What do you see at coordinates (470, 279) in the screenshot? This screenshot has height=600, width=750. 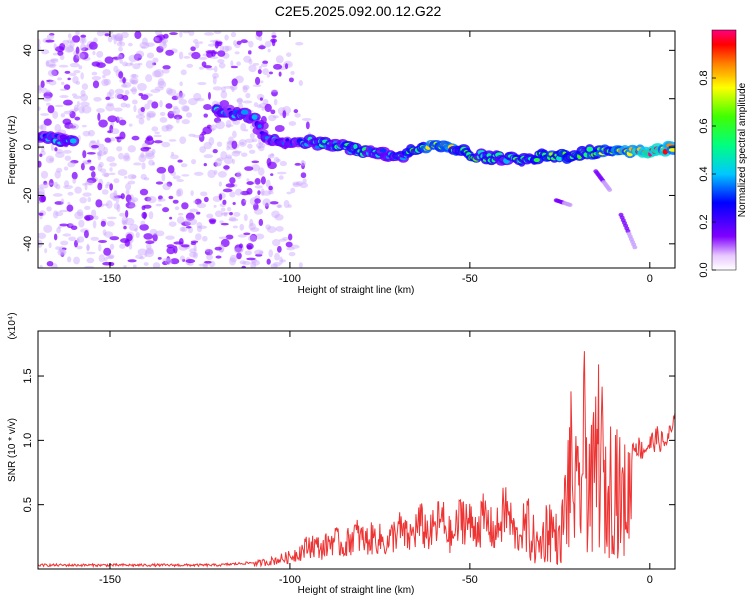 I see `x-tick-label: -50` at bounding box center [470, 279].